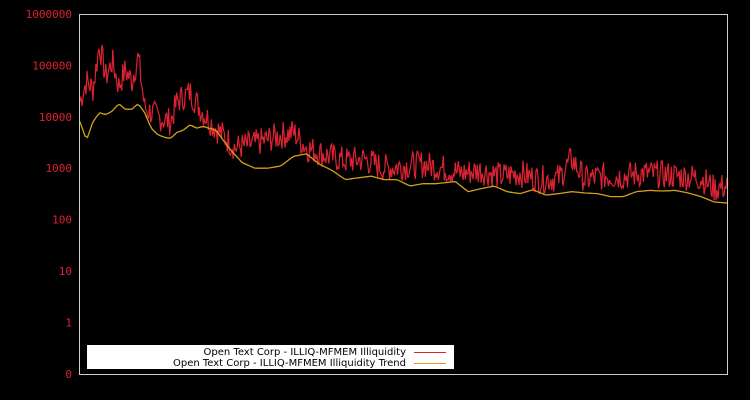 This screenshot has height=400, width=750. What do you see at coordinates (62, 220) in the screenshot?
I see `y-tick-label: 100` at bounding box center [62, 220].